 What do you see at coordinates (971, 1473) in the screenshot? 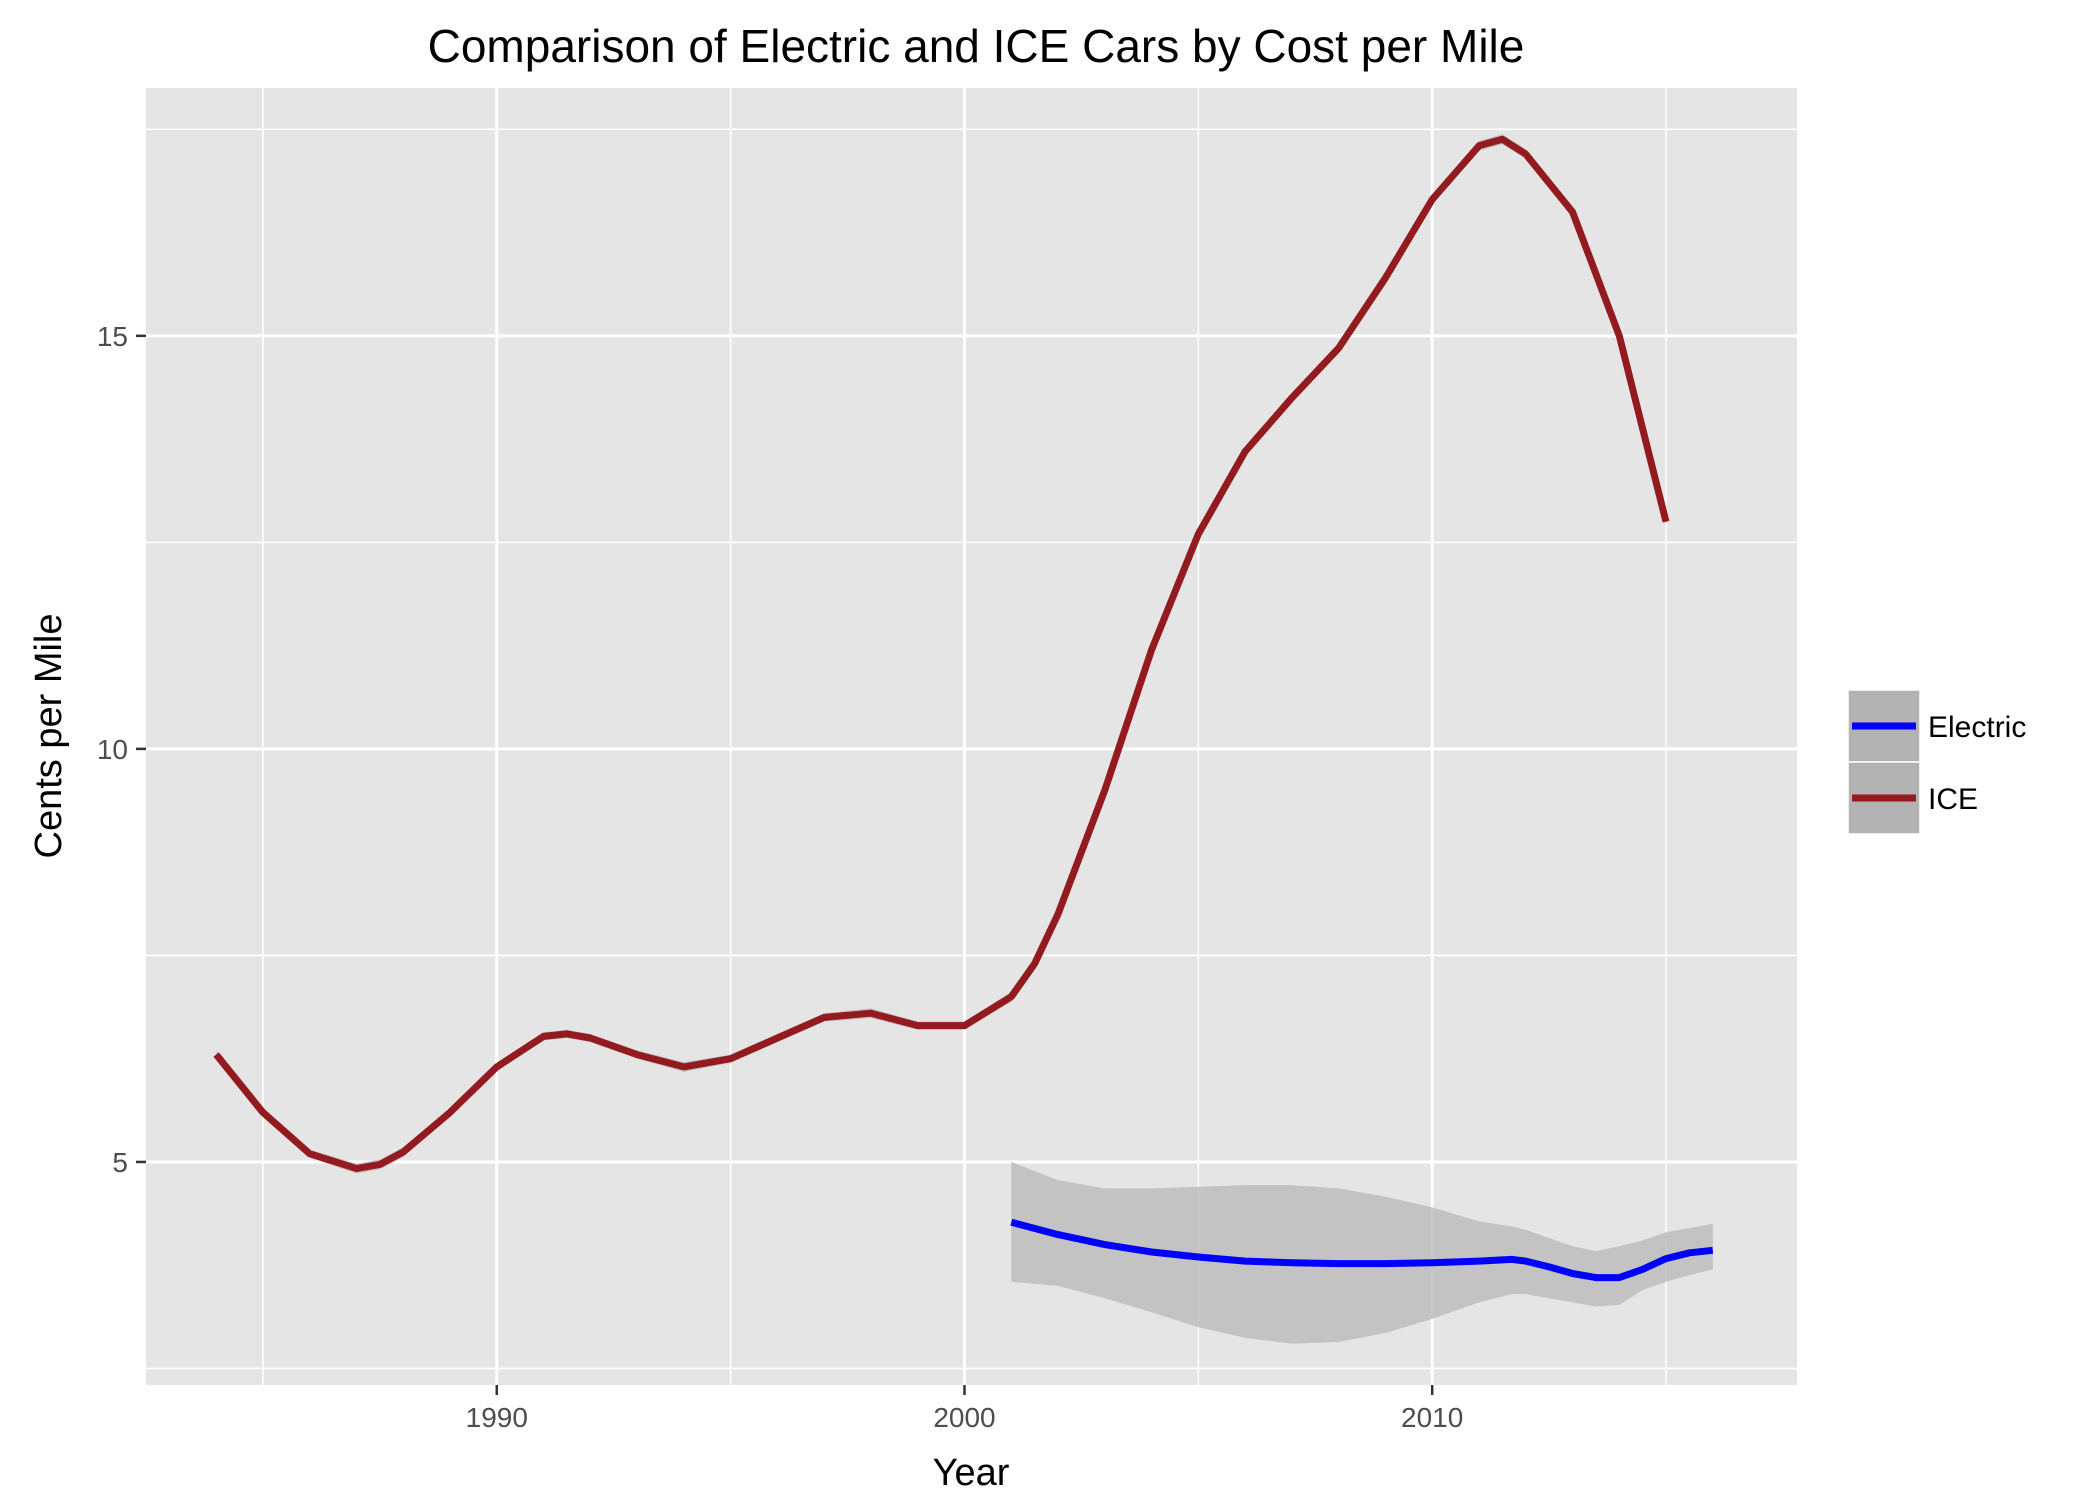
I see `x-axis-title: Year` at bounding box center [971, 1473].